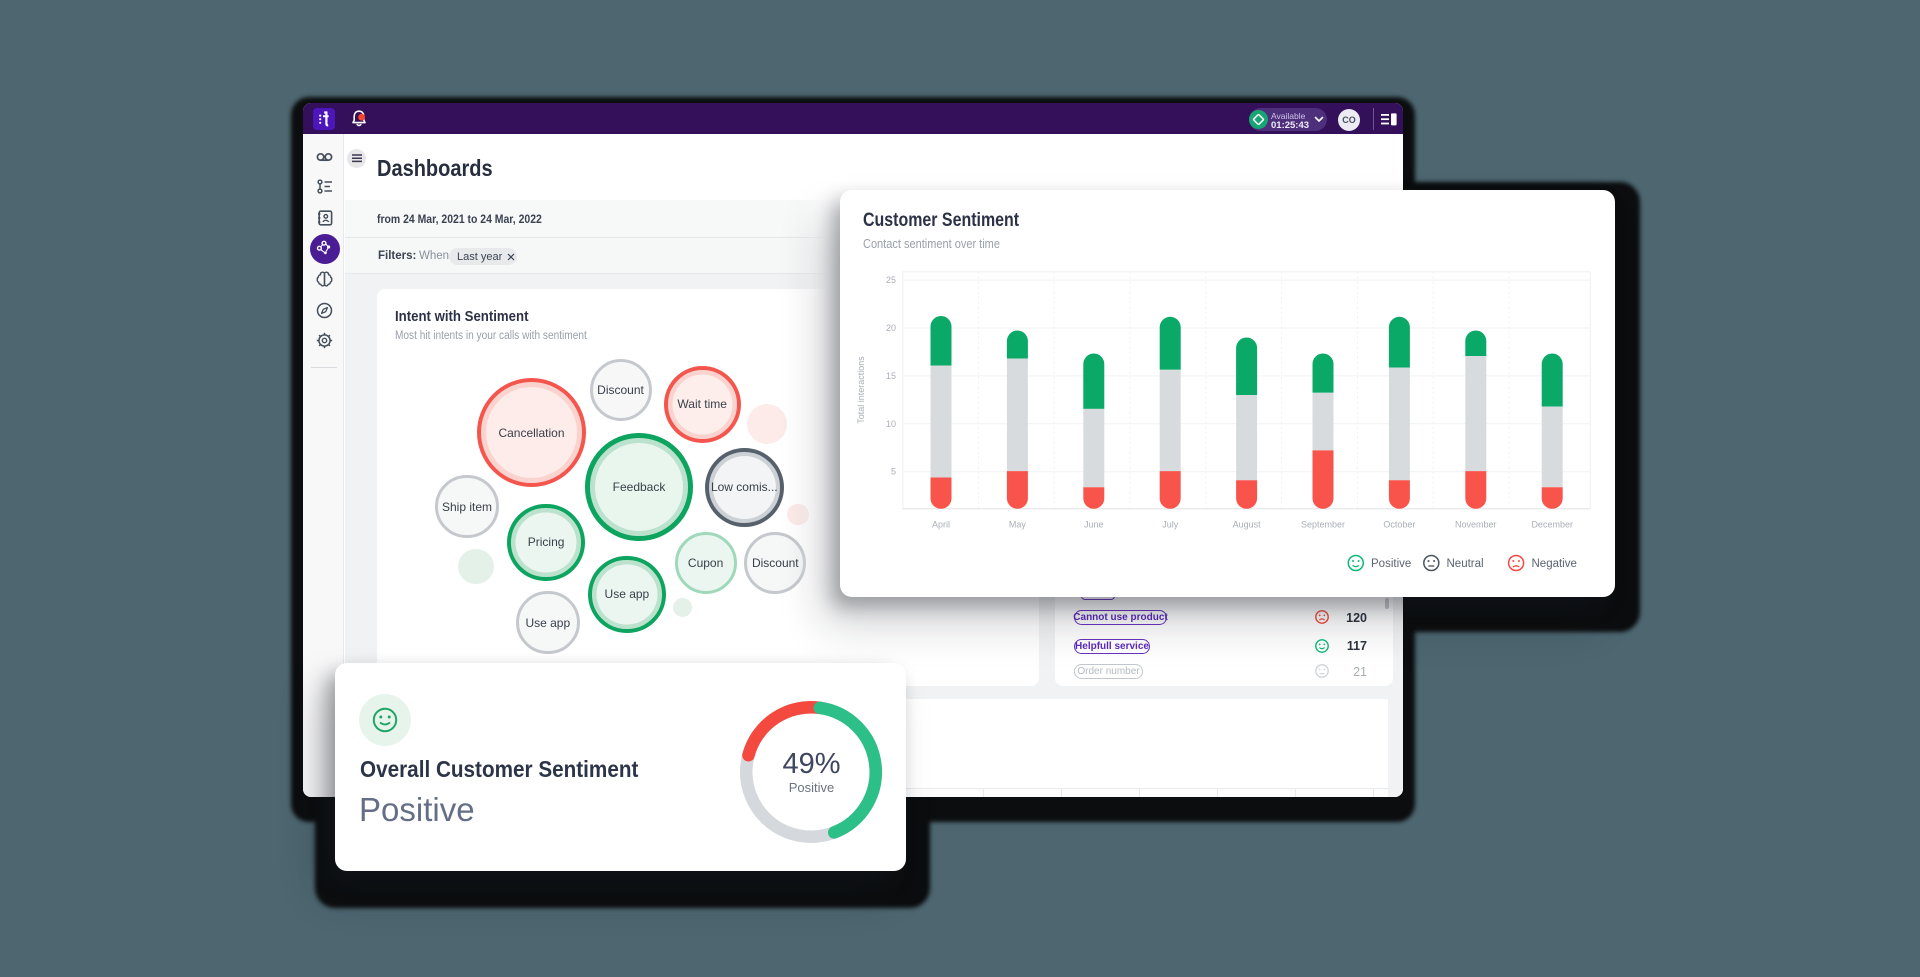 The height and width of the screenshot is (977, 1920). Describe the element at coordinates (1465, 564) in the screenshot. I see `svg-text: Neutral` at that location.